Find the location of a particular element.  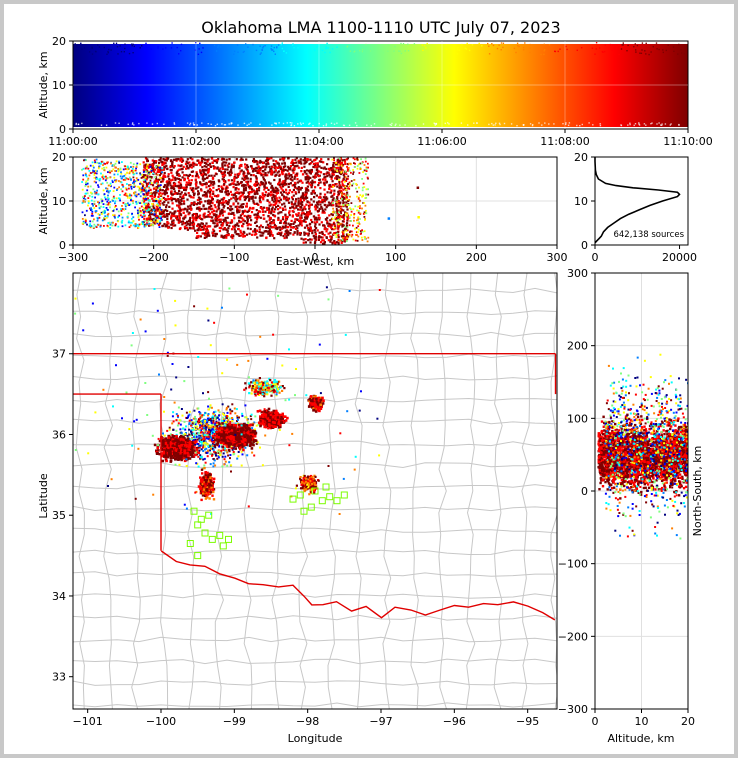

time-height-x-tick-label: 11:06:00 is located at coordinates (441, 141).